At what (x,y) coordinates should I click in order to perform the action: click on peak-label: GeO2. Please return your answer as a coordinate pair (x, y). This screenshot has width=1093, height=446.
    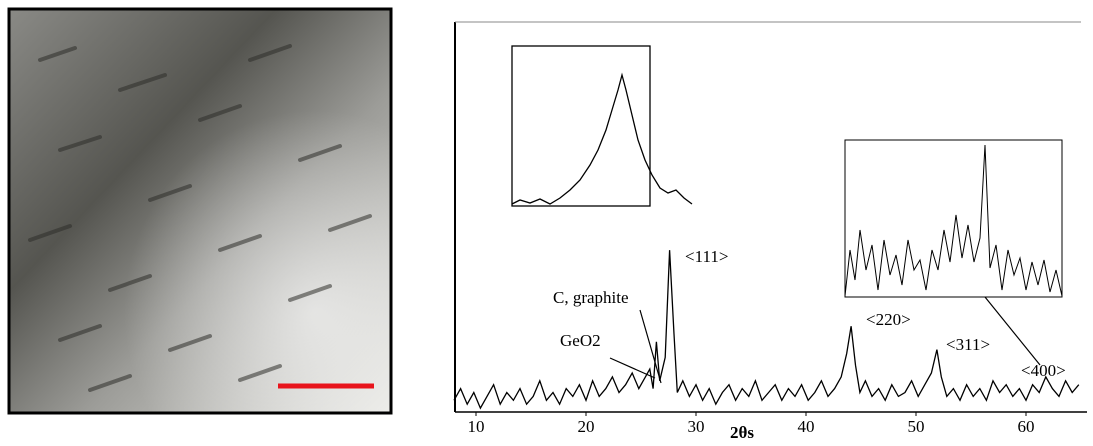
    Looking at the image, I should click on (580, 340).